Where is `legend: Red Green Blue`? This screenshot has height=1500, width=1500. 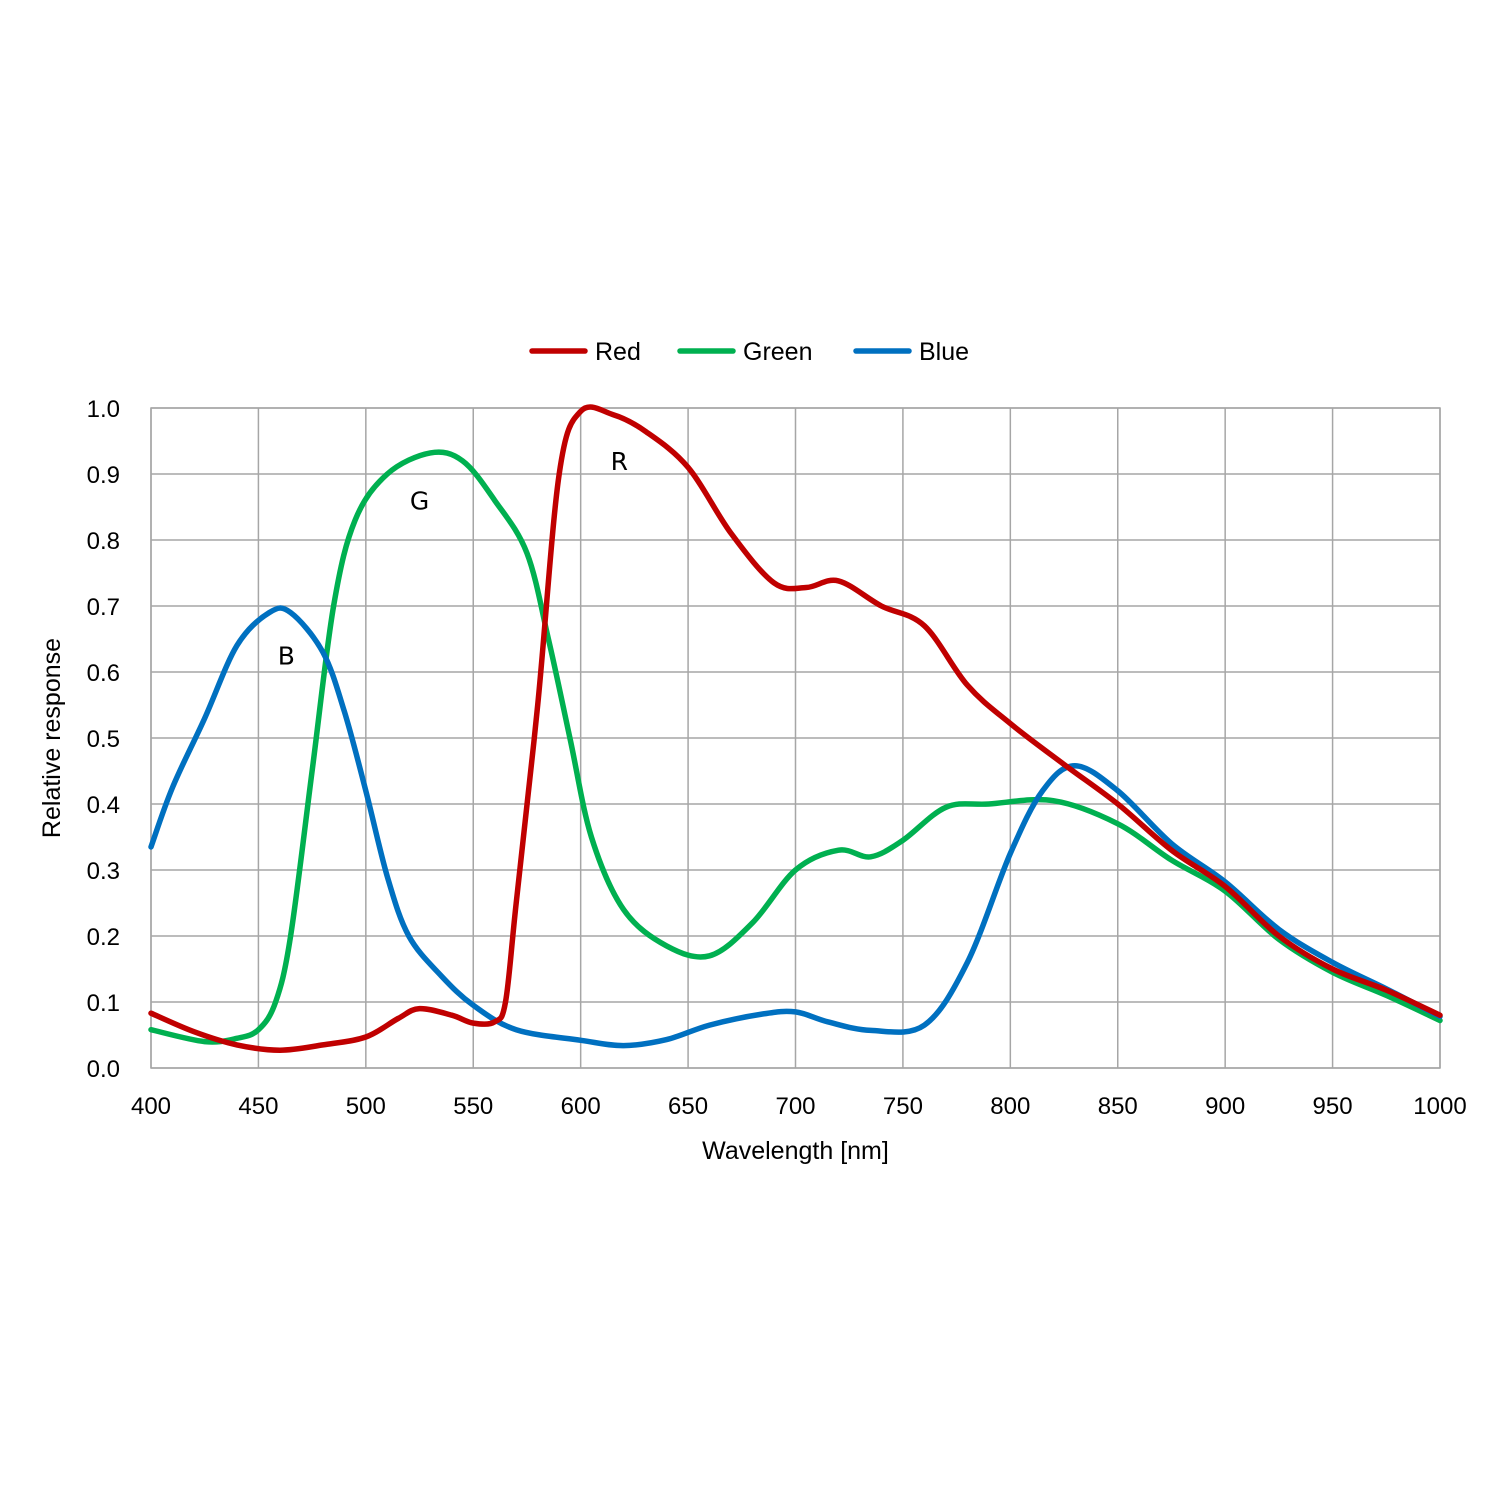 legend: Red Green Blue is located at coordinates (749, 352).